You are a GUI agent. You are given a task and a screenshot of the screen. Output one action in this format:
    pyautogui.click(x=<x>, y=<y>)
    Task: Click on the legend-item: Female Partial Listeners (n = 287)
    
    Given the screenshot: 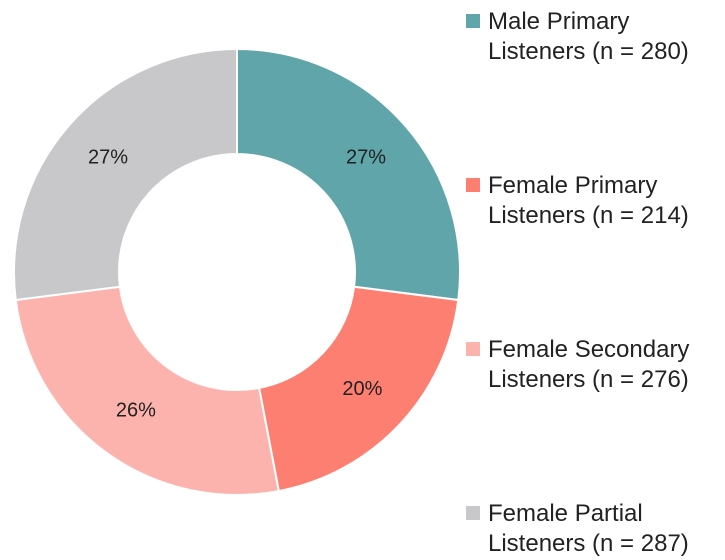 What is the action you would take?
    pyautogui.click(x=595, y=529)
    